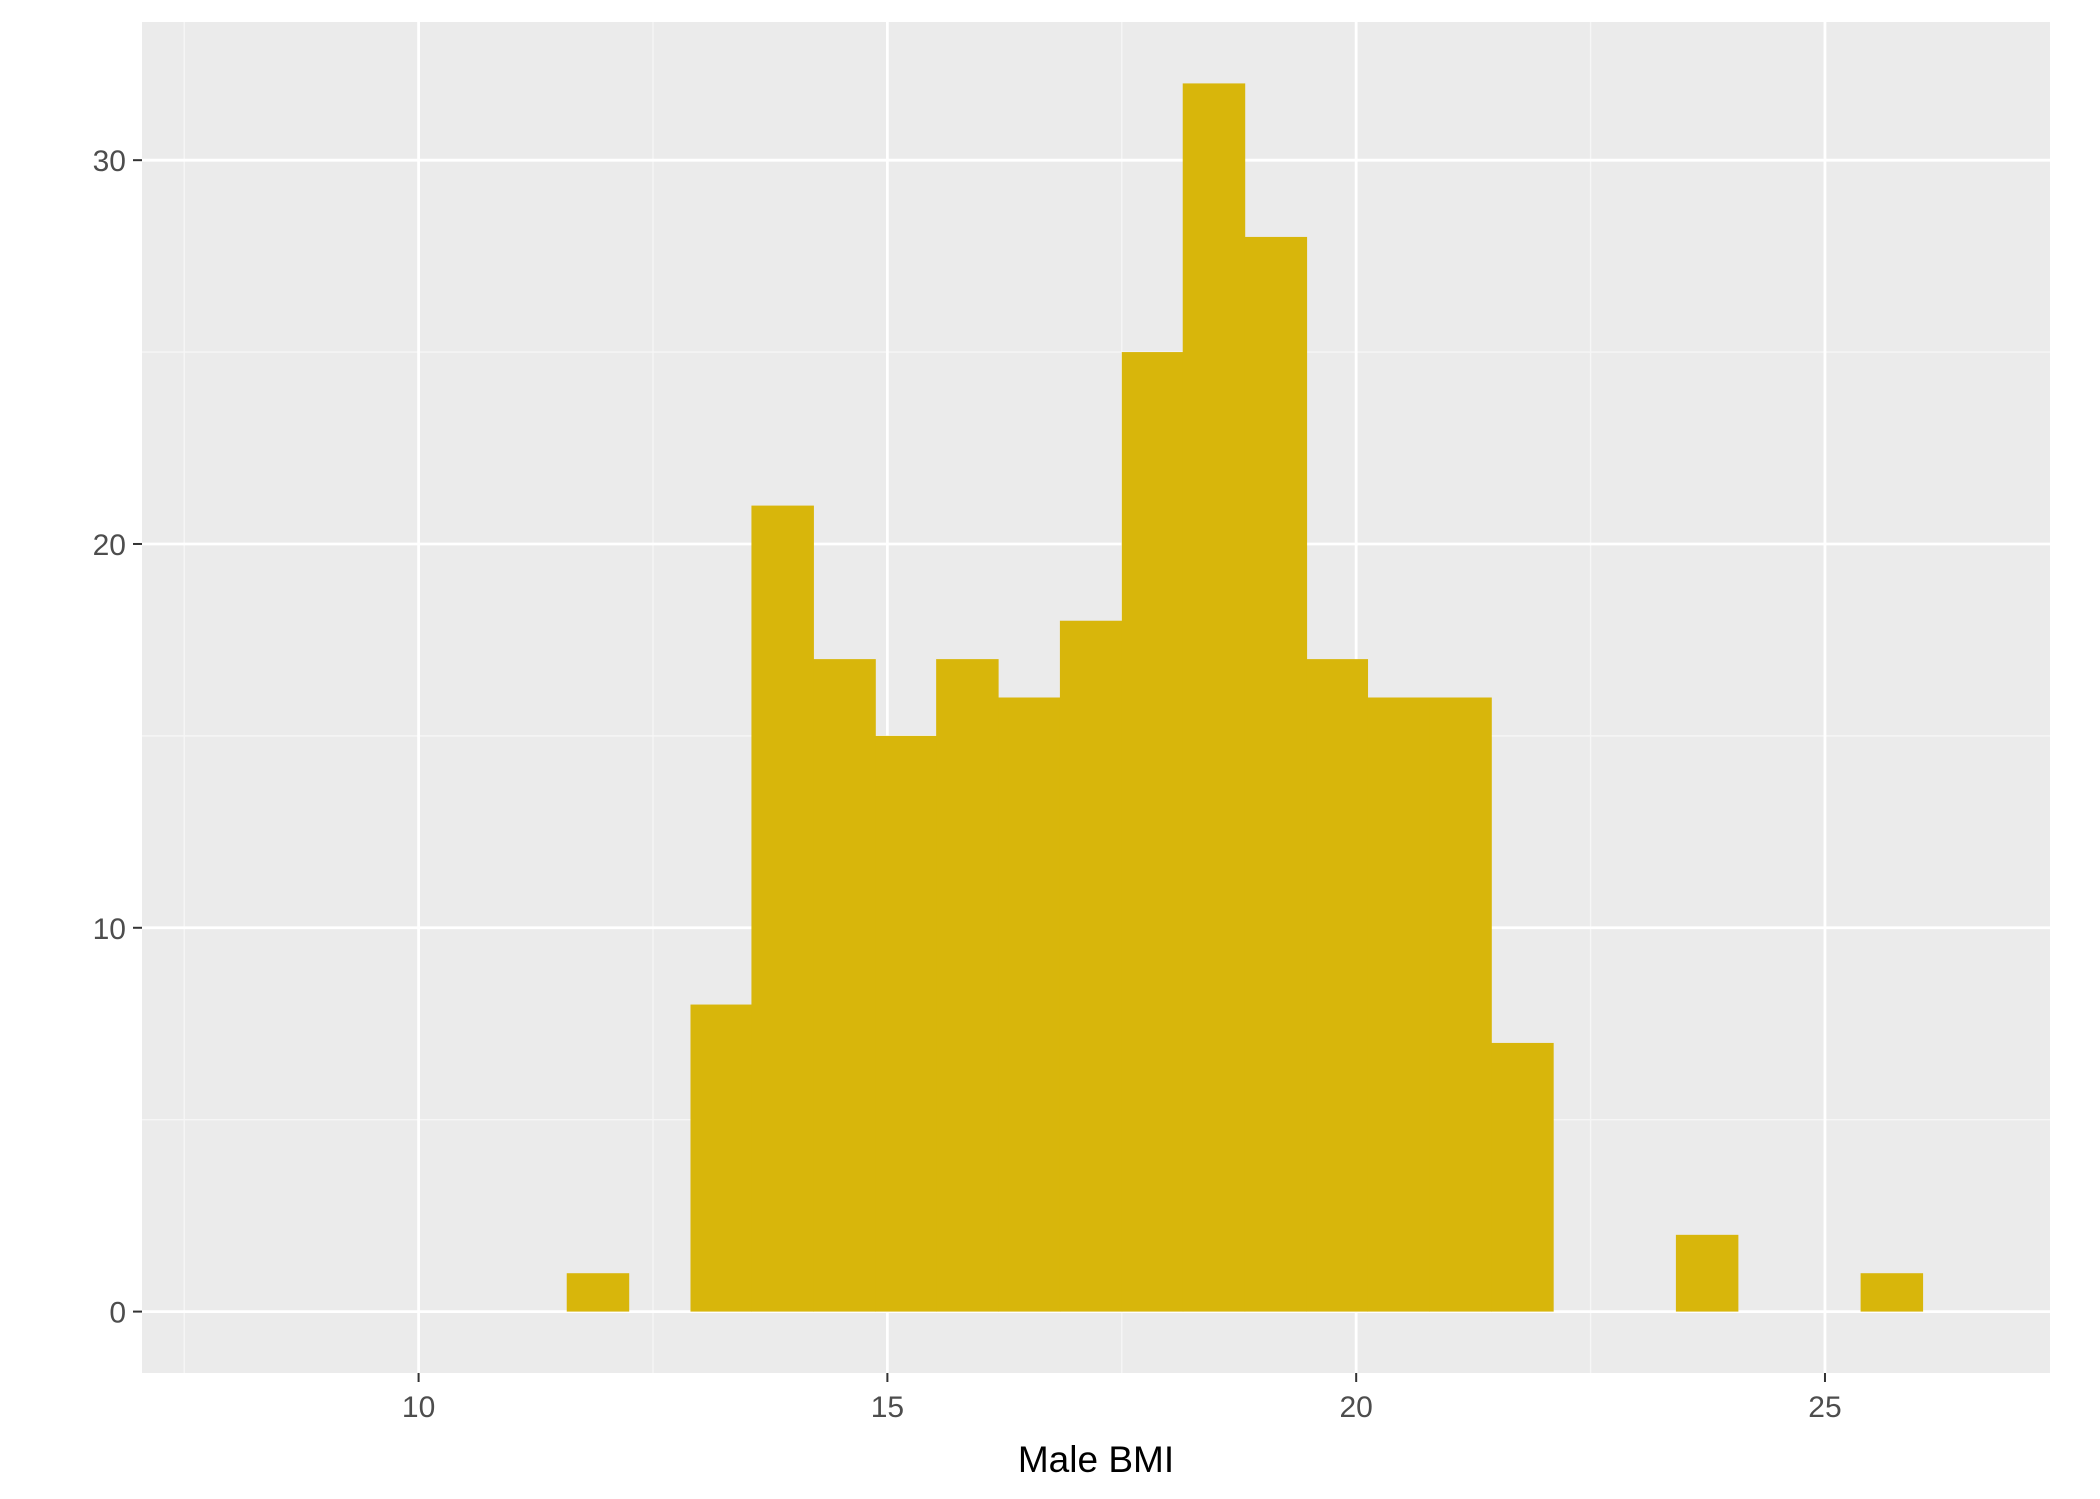  Describe the element at coordinates (109, 929) in the screenshot. I see `y-tick-label: 10` at that location.